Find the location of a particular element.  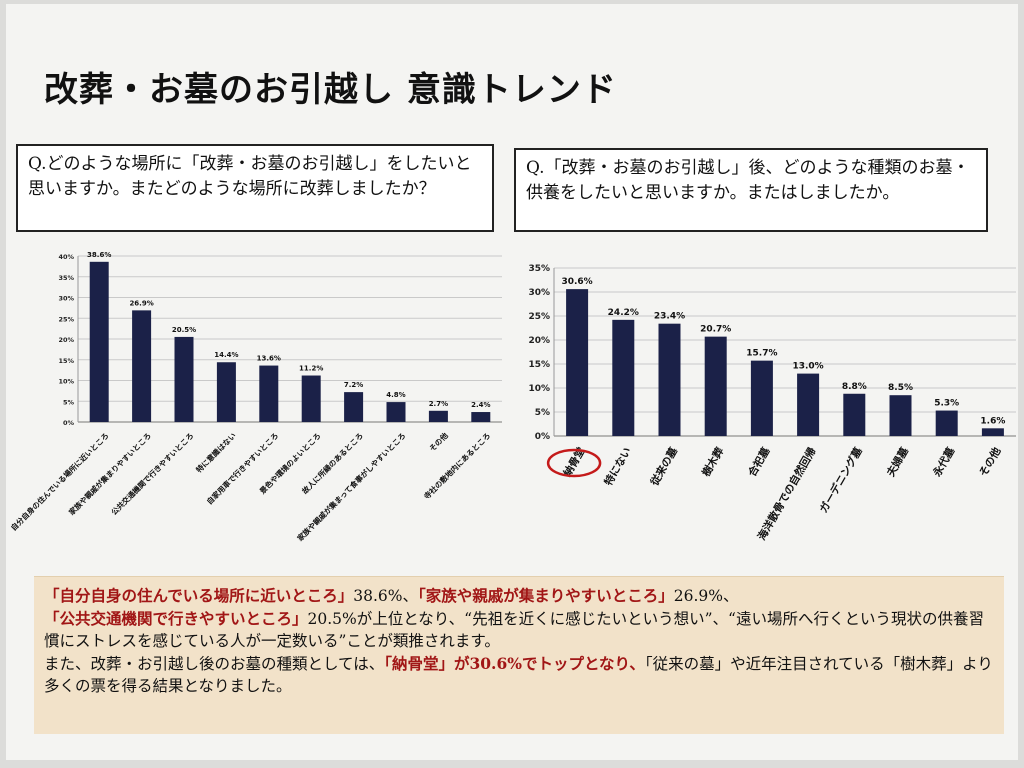

category-label: 永代墓 is located at coordinates (944, 462).